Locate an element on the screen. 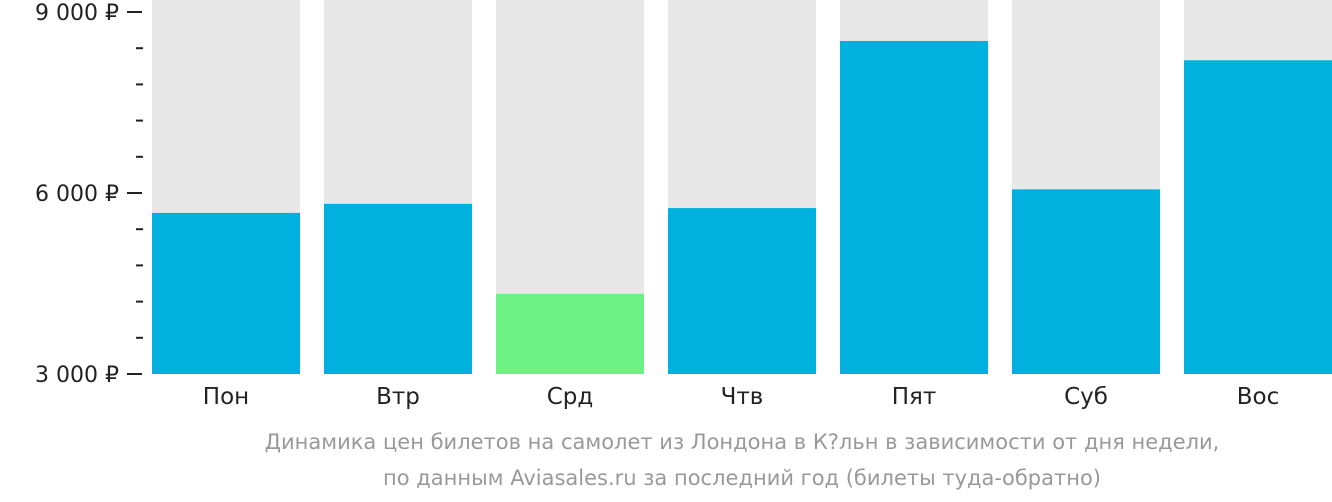 The image size is (1332, 502). y-tick-label: 9 000 ₽ is located at coordinates (77, 13).